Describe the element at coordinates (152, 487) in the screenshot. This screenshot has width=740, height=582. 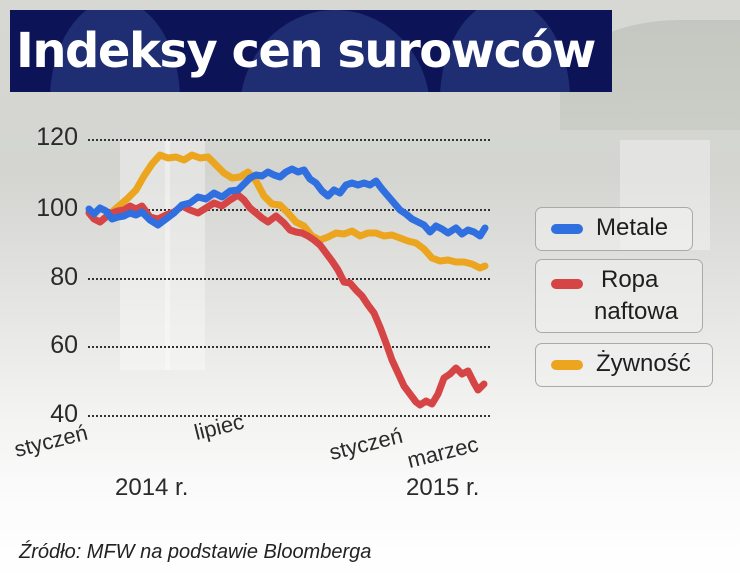
I see `year-label-2014: 2014 r.` at that location.